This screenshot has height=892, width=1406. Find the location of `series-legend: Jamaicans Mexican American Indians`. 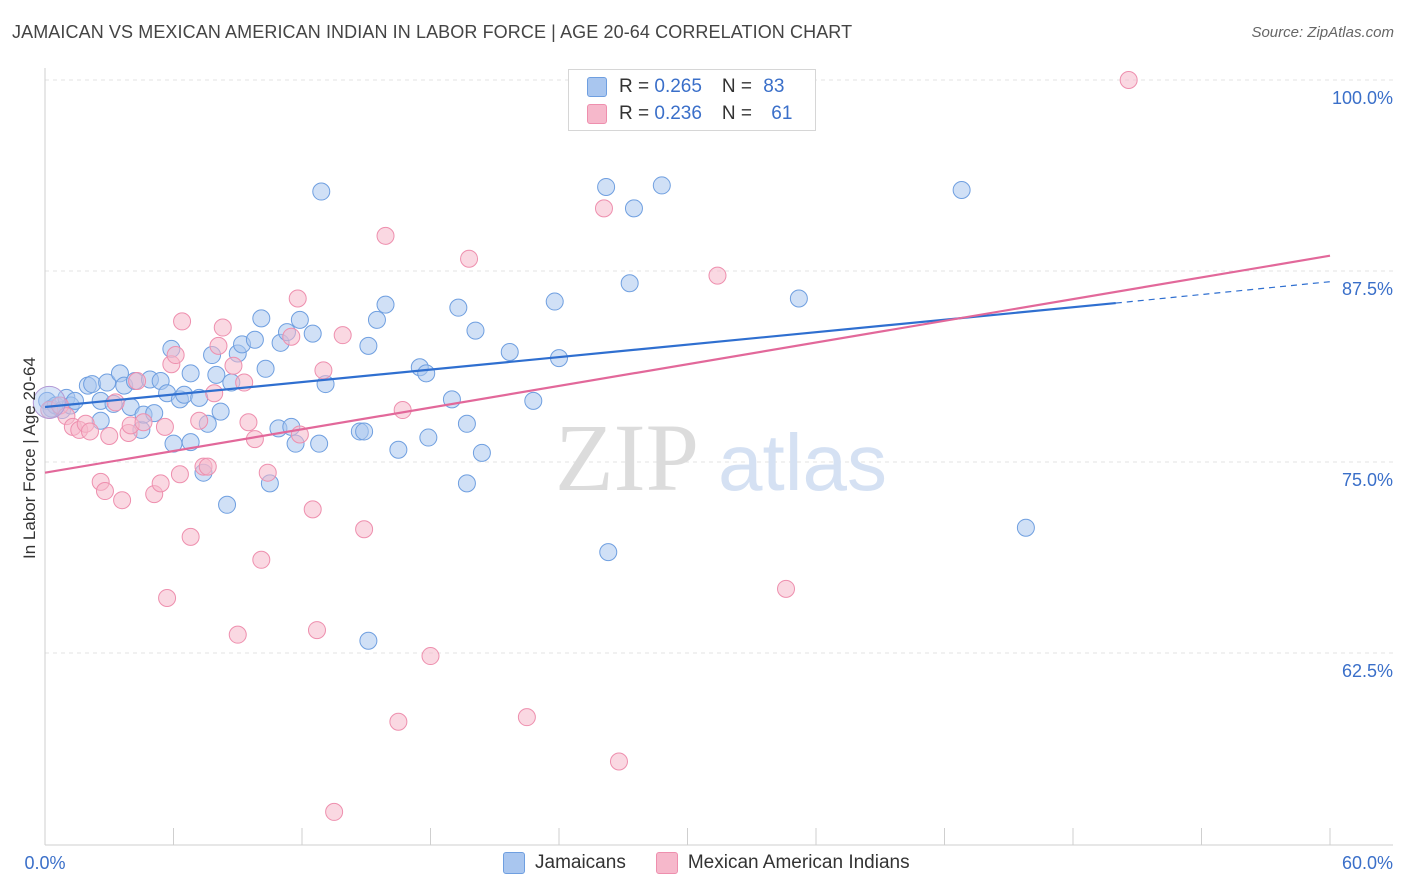

series-legend: Jamaicans Mexican American Indians is located at coordinates (721, 863).